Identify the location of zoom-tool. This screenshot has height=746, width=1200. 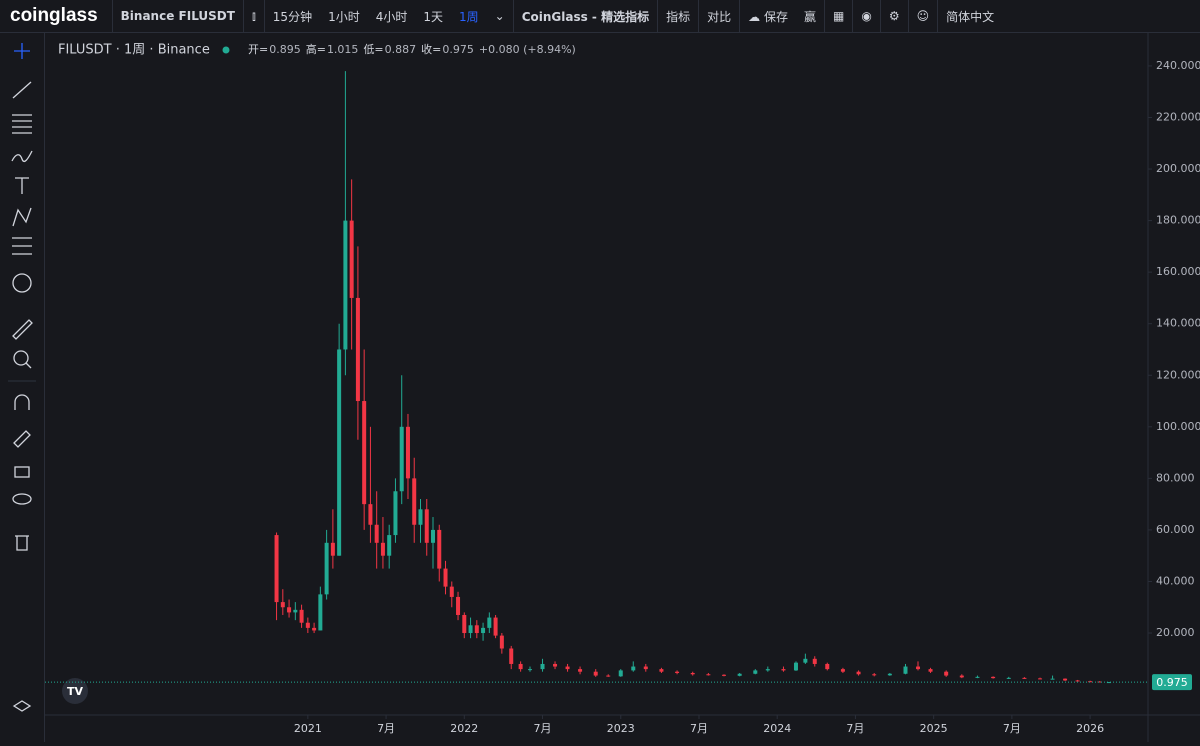
(22, 359).